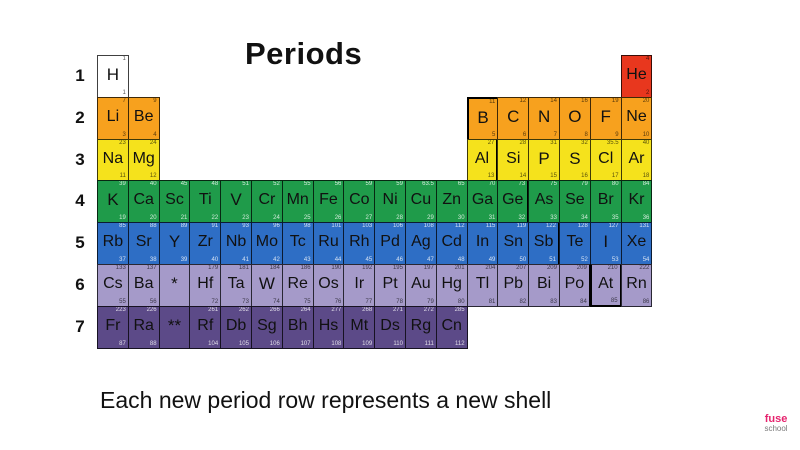  What do you see at coordinates (113, 116) in the screenshot?
I see `element-symbol: Li` at bounding box center [113, 116].